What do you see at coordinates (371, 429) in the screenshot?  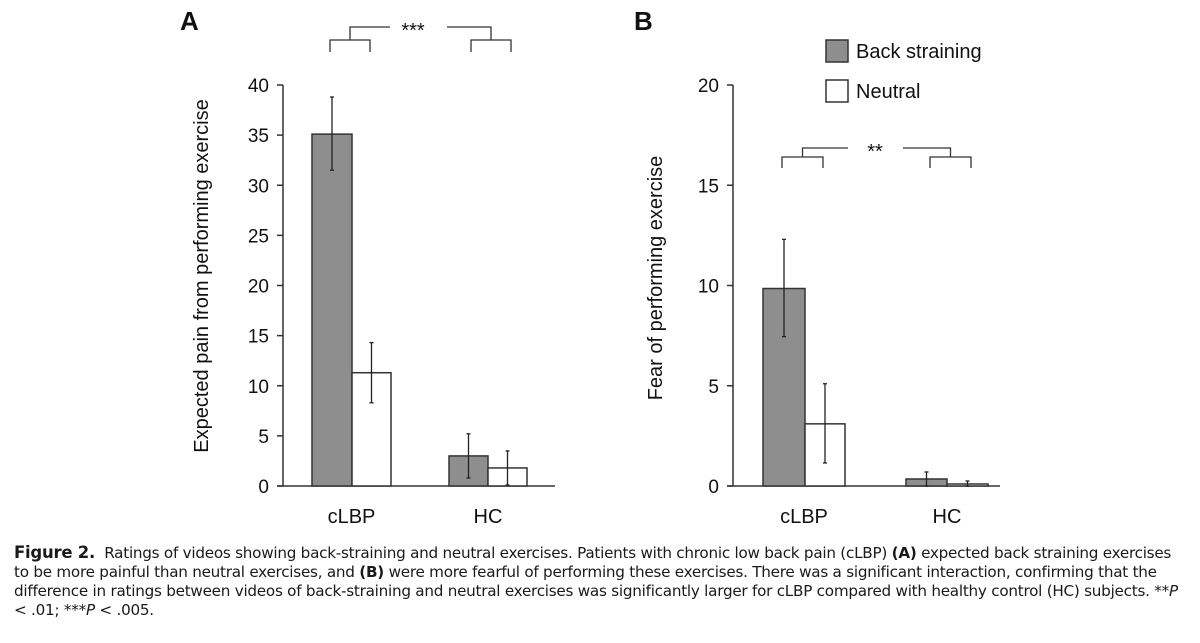 I see `bar-clbp-neutral` at bounding box center [371, 429].